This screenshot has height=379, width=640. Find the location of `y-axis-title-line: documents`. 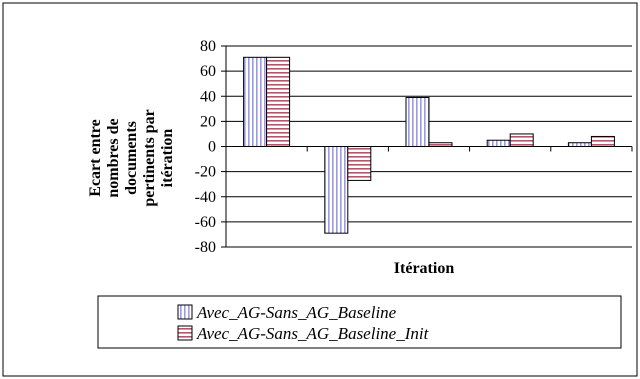

y-axis-title-line: documents is located at coordinates (131, 158).